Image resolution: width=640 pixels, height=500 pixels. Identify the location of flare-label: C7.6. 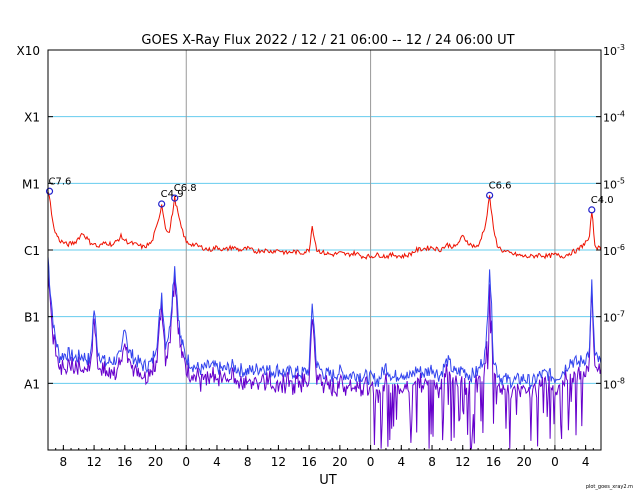
(60, 181).